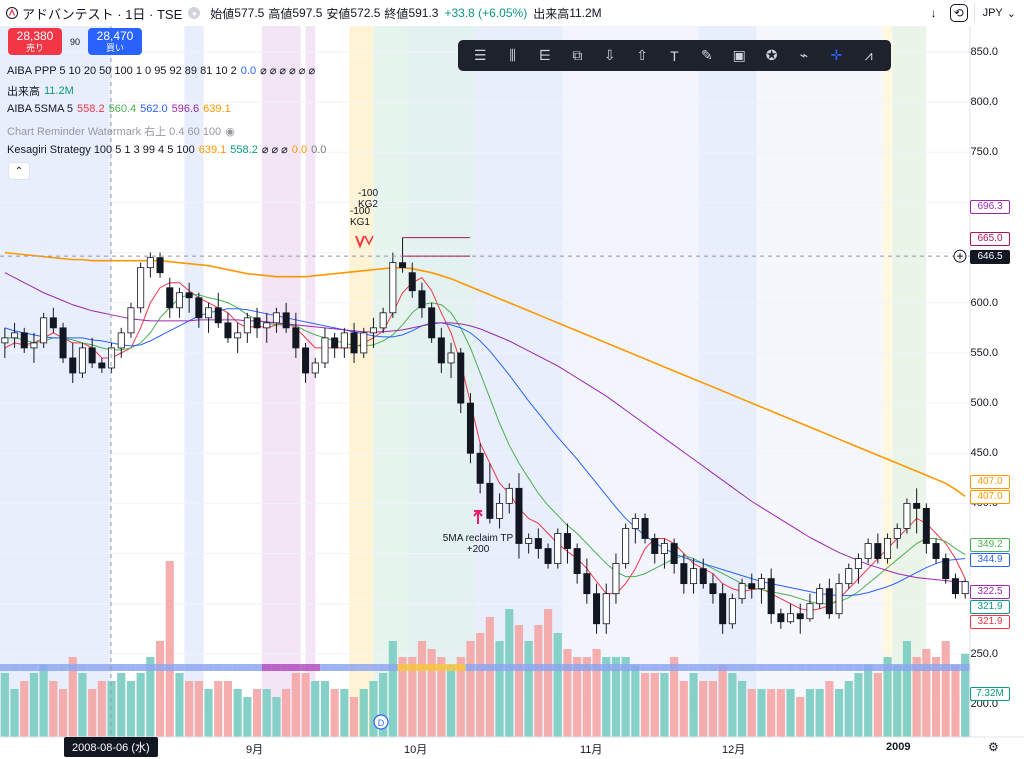 This screenshot has height=759, width=1024. Describe the element at coordinates (706, 55) in the screenshot. I see `brush-icon: ✎` at that location.